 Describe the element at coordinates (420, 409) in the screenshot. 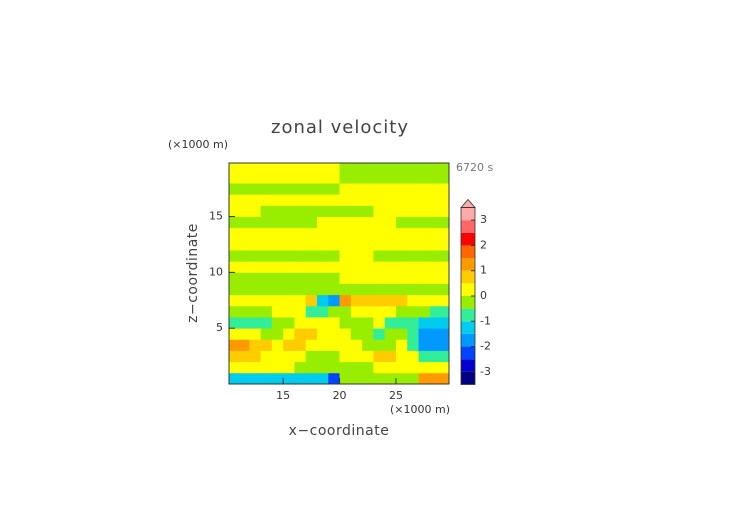

I see `x-unit: (×1000 m)` at that location.